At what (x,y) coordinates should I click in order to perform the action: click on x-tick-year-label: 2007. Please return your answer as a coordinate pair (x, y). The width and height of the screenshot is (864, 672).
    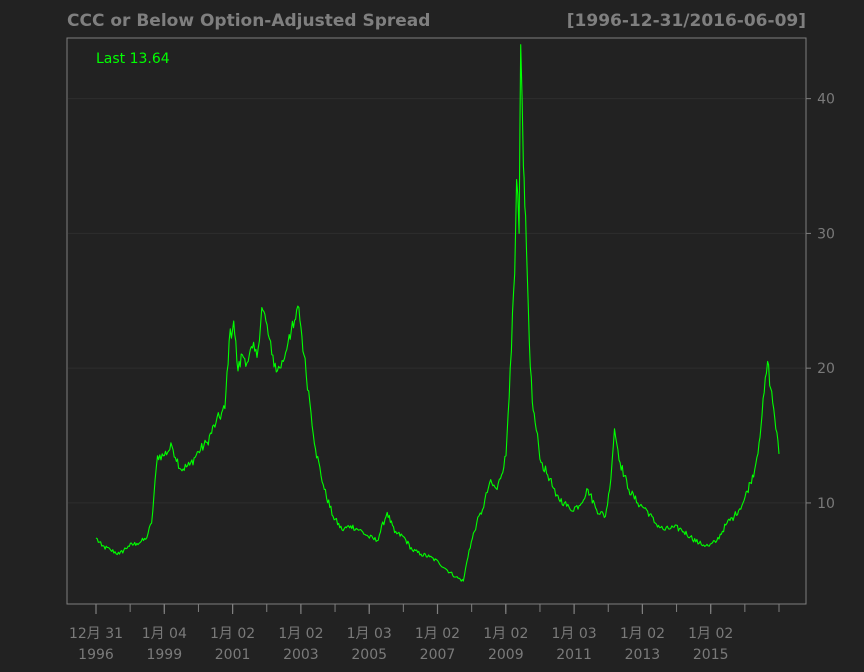
    Looking at the image, I should click on (438, 655).